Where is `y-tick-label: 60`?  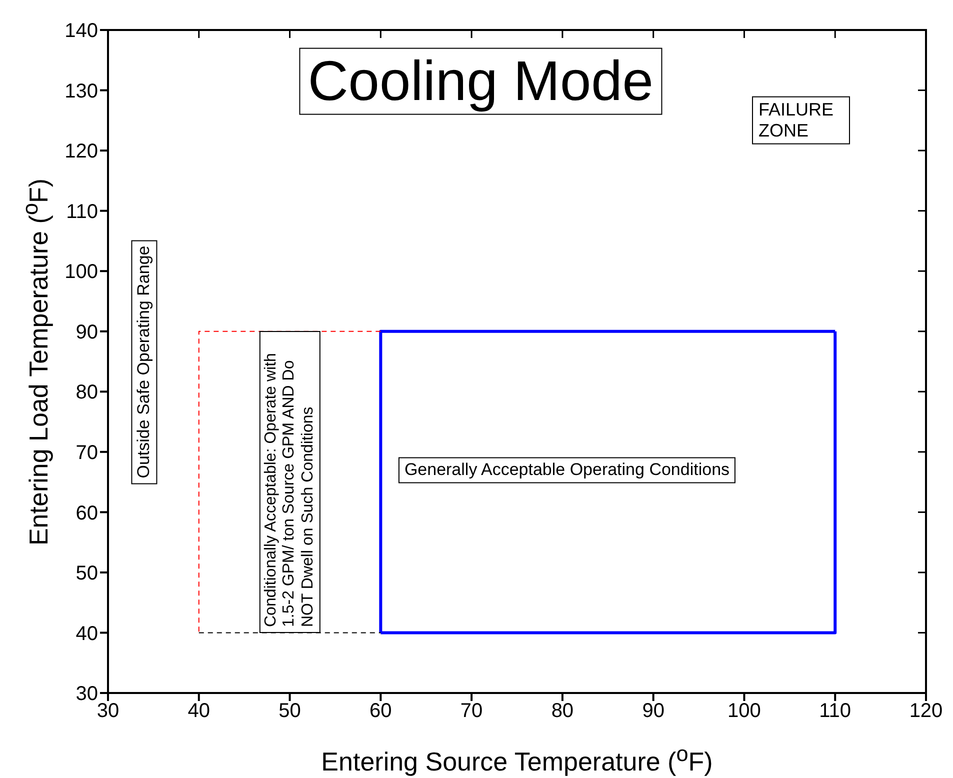 y-tick-label: 60 is located at coordinates (87, 513).